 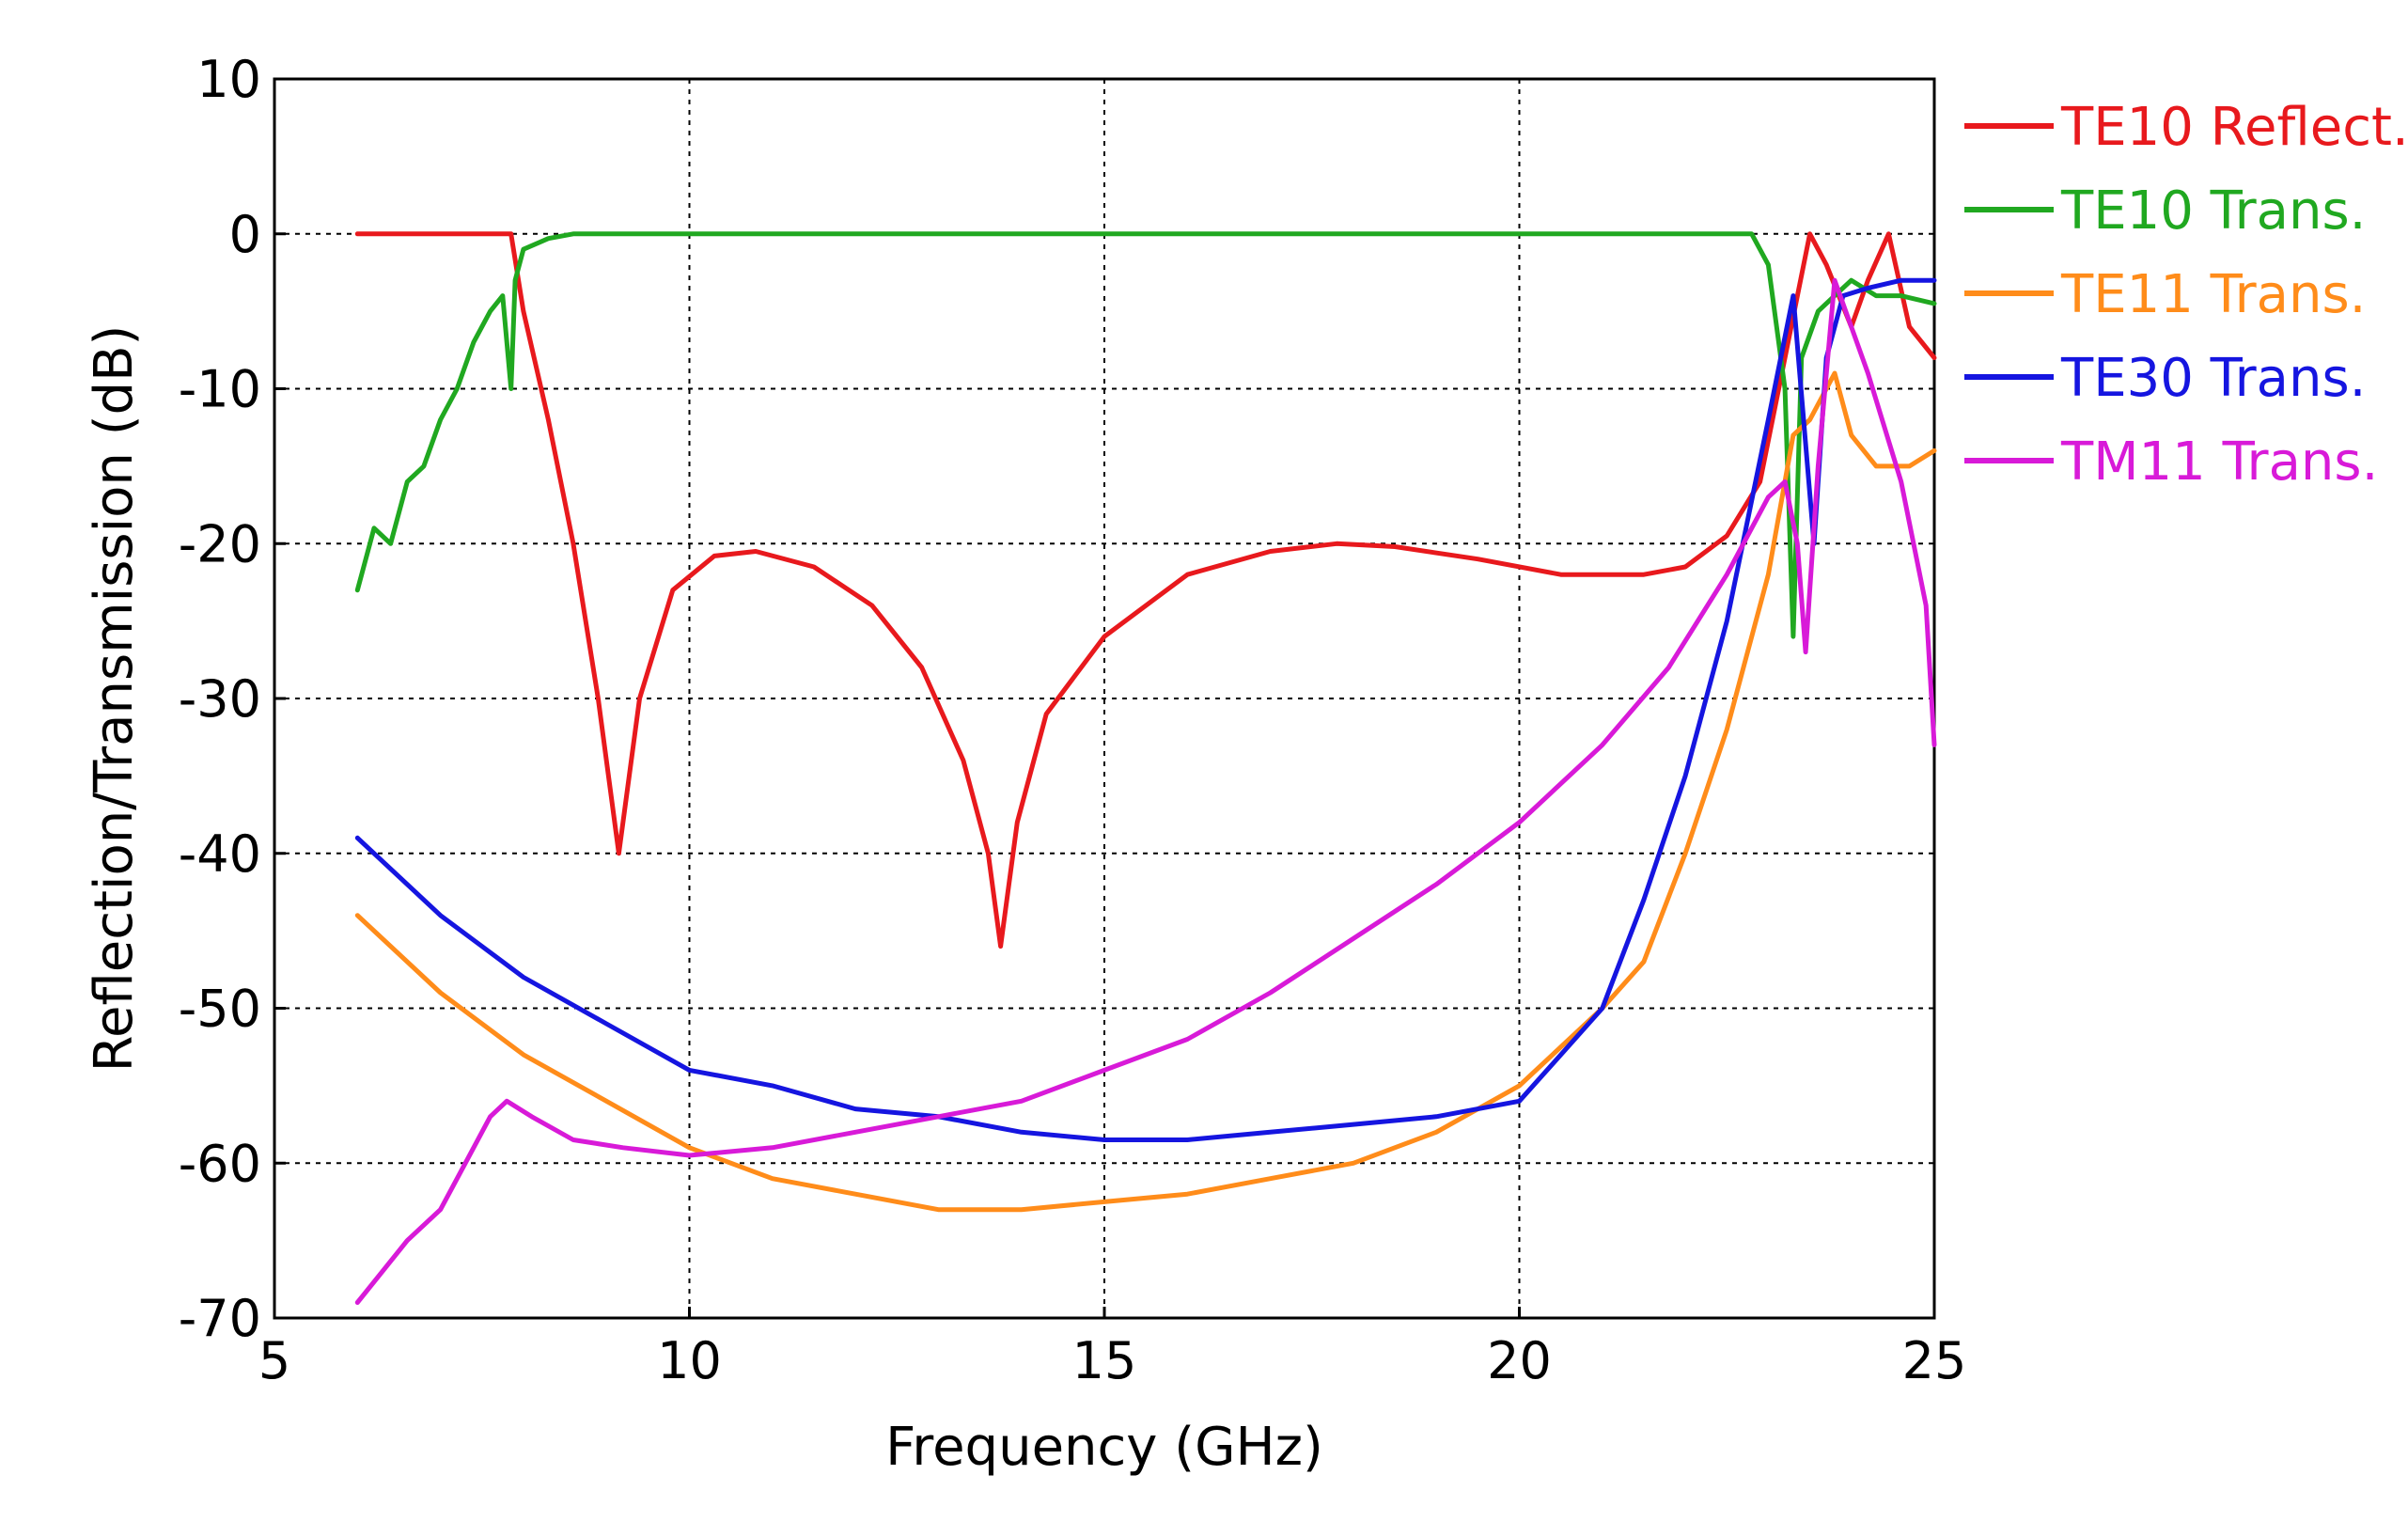 What do you see at coordinates (2234, 127) in the screenshot?
I see `legend-label-te10-reflect: TE10 Reflect.` at bounding box center [2234, 127].